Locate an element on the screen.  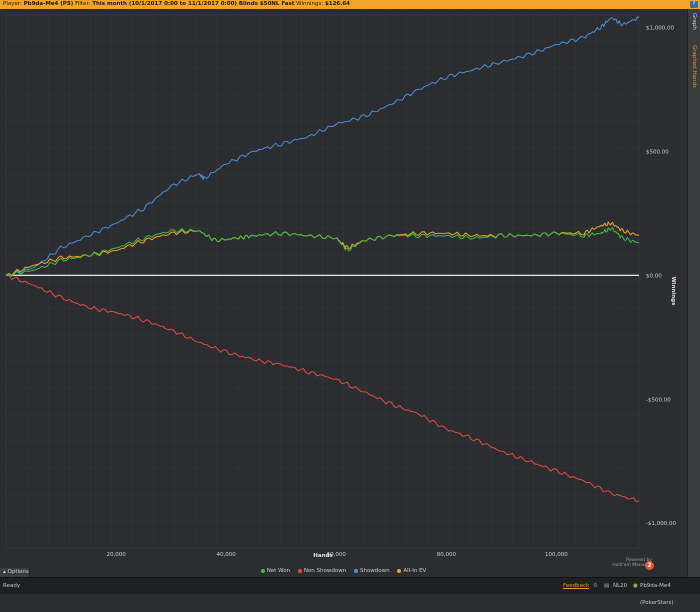
legend-item-showdown: Showdown is located at coordinates (371, 571).